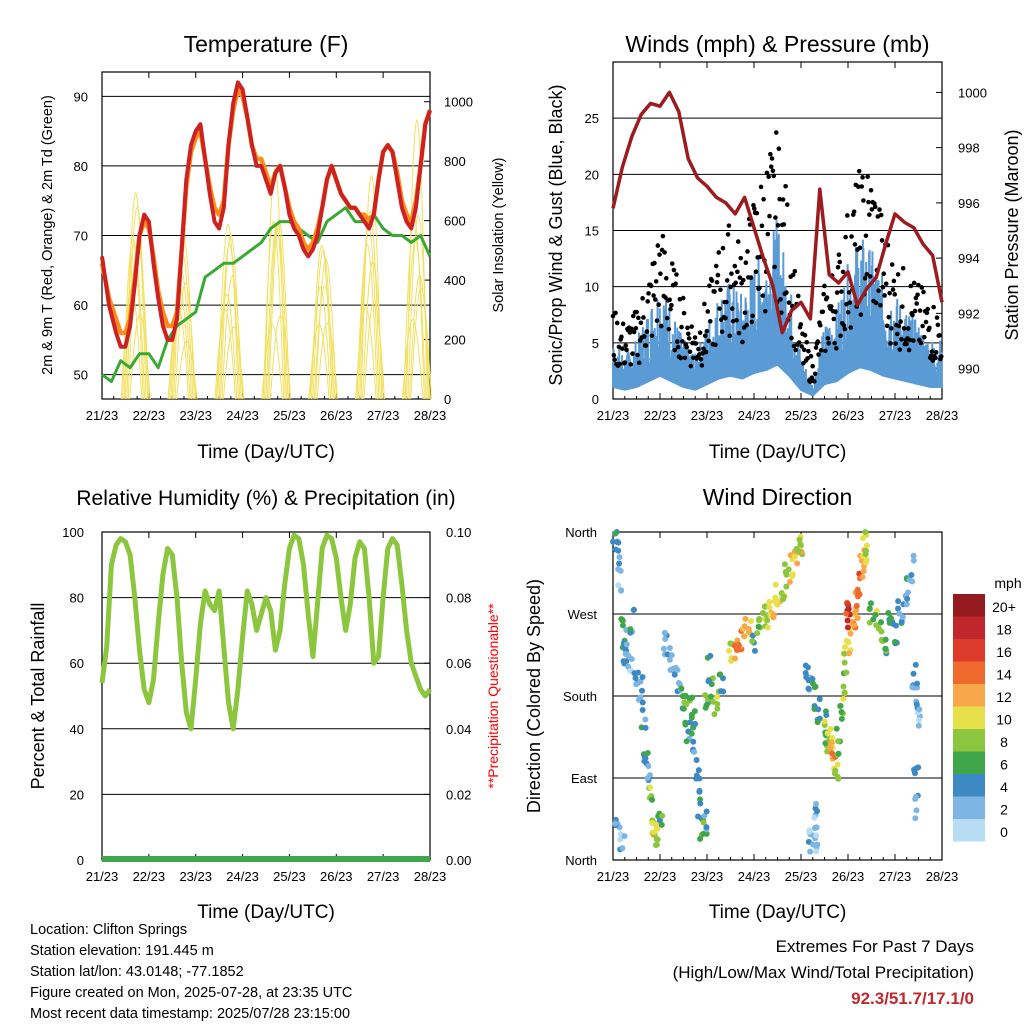 Image resolution: width=1024 pixels, height=1025 pixels. I want to click on rh-y2tick-label: 0.06, so click(458, 663).